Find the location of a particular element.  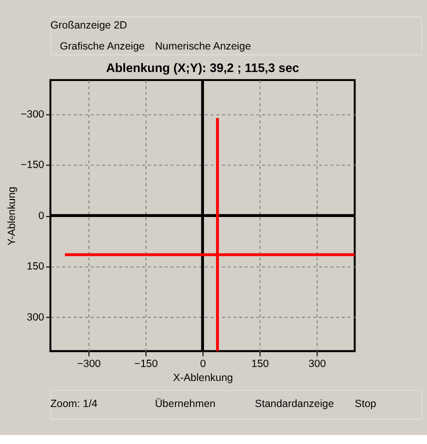

y-tick-label: 150 is located at coordinates (35, 267).